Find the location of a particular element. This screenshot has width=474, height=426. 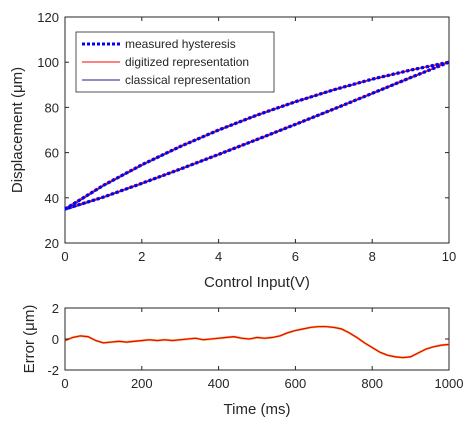

bottom-y-tick-label: -2 is located at coordinates (53, 370).